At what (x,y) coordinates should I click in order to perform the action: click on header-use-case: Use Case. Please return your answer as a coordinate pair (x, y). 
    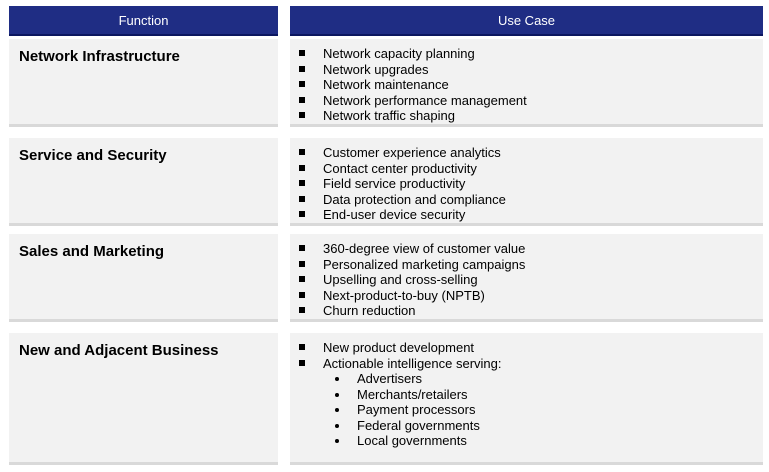
    Looking at the image, I should click on (526, 21).